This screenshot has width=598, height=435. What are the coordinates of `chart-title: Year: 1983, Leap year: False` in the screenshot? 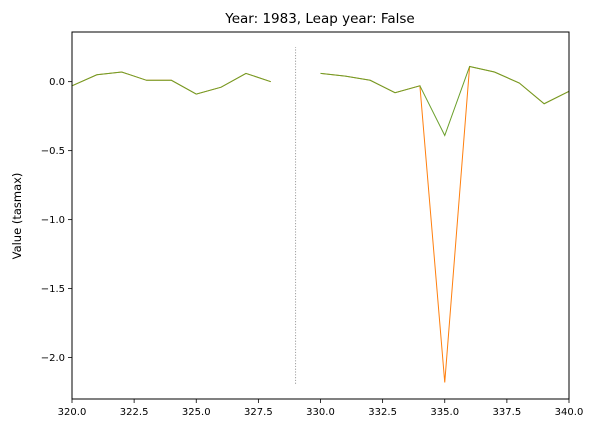 It's located at (319, 19).